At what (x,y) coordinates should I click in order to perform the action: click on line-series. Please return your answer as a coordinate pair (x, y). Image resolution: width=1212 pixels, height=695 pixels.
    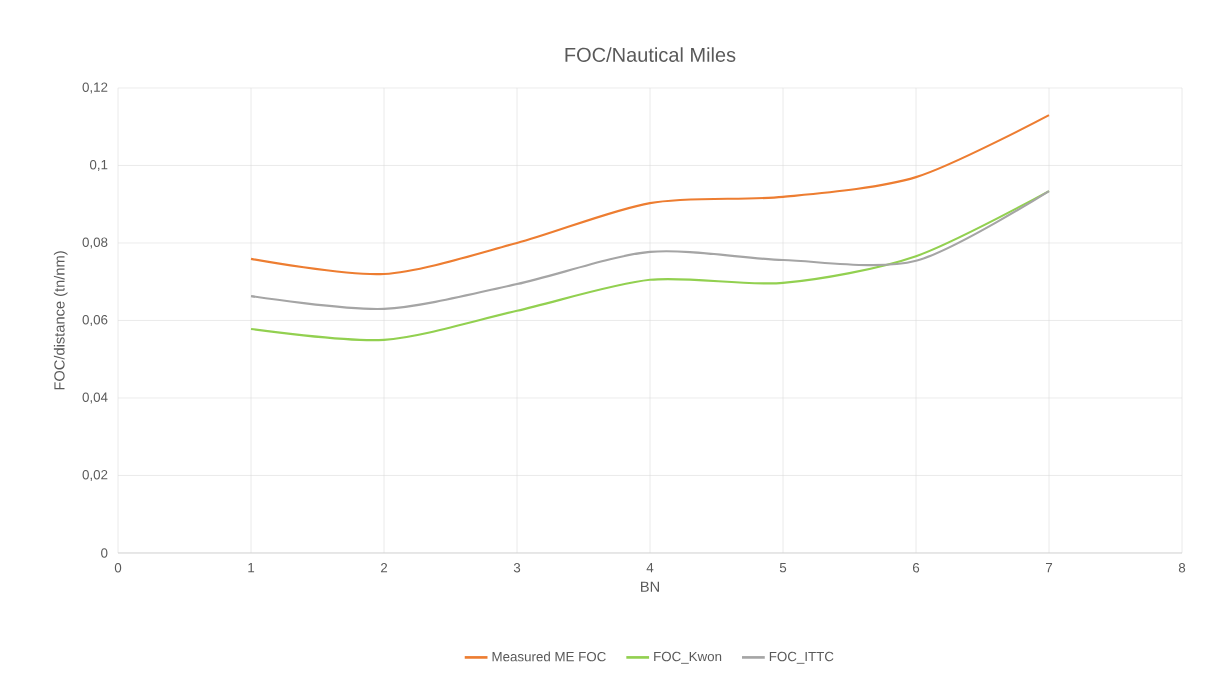
    Looking at the image, I should click on (650, 249).